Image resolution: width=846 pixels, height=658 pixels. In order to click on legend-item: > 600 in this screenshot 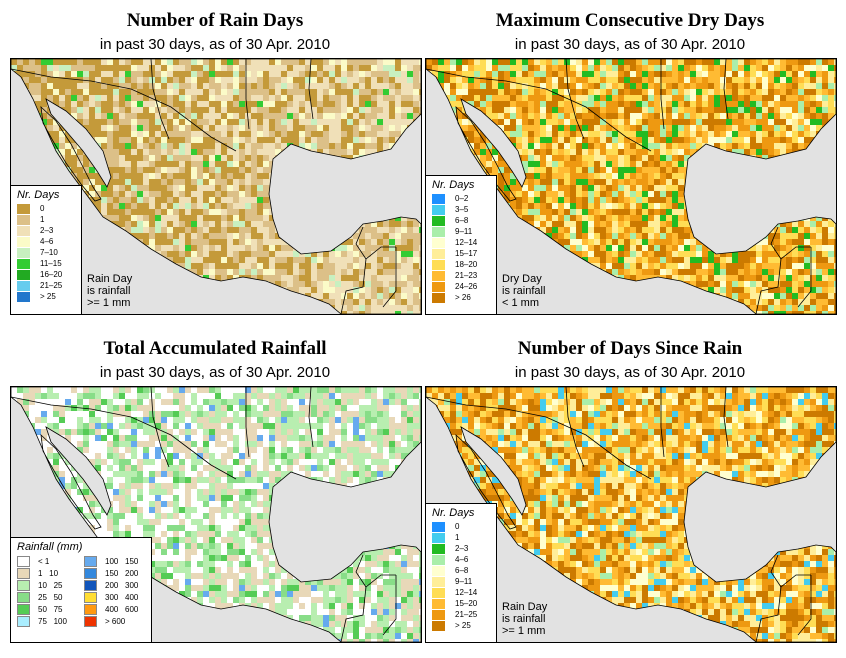, I will do `click(117, 621)`.